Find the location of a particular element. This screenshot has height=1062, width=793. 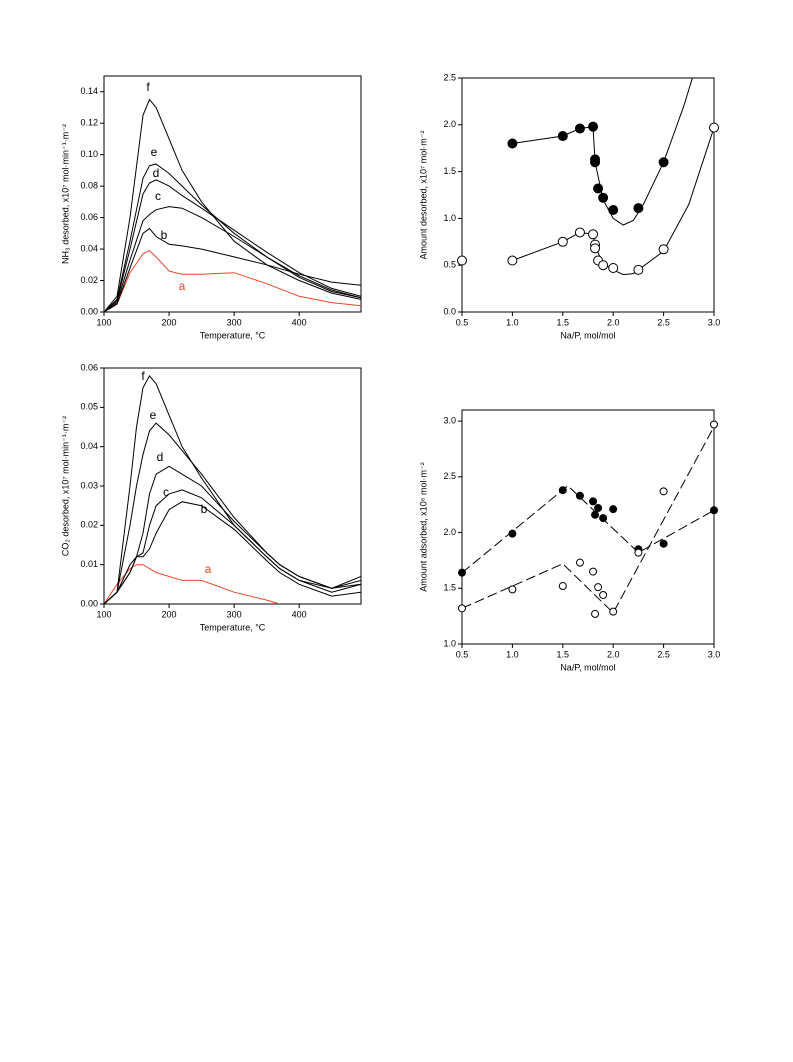

x-tick-label: 300 is located at coordinates (234, 614).